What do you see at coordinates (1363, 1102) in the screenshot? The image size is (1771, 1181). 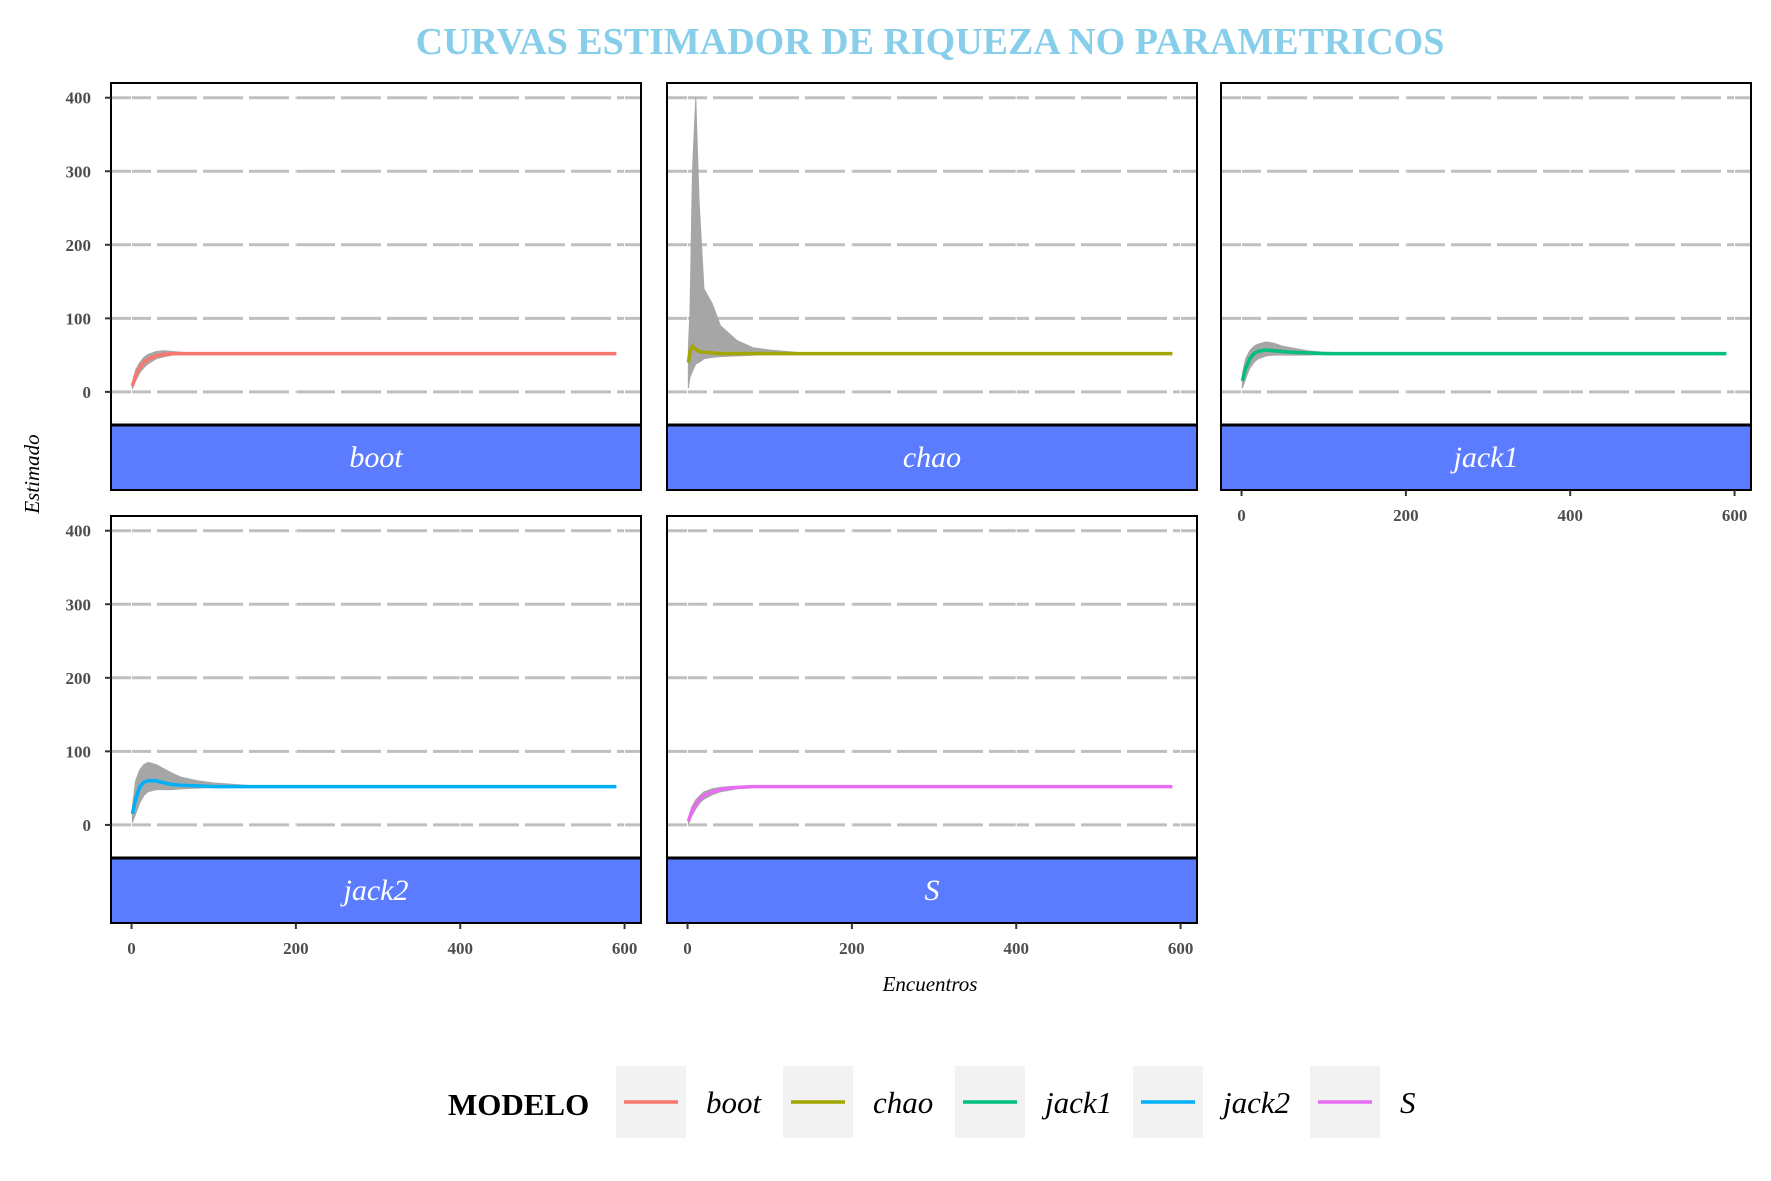 I see `legend-item-S: S` at bounding box center [1363, 1102].